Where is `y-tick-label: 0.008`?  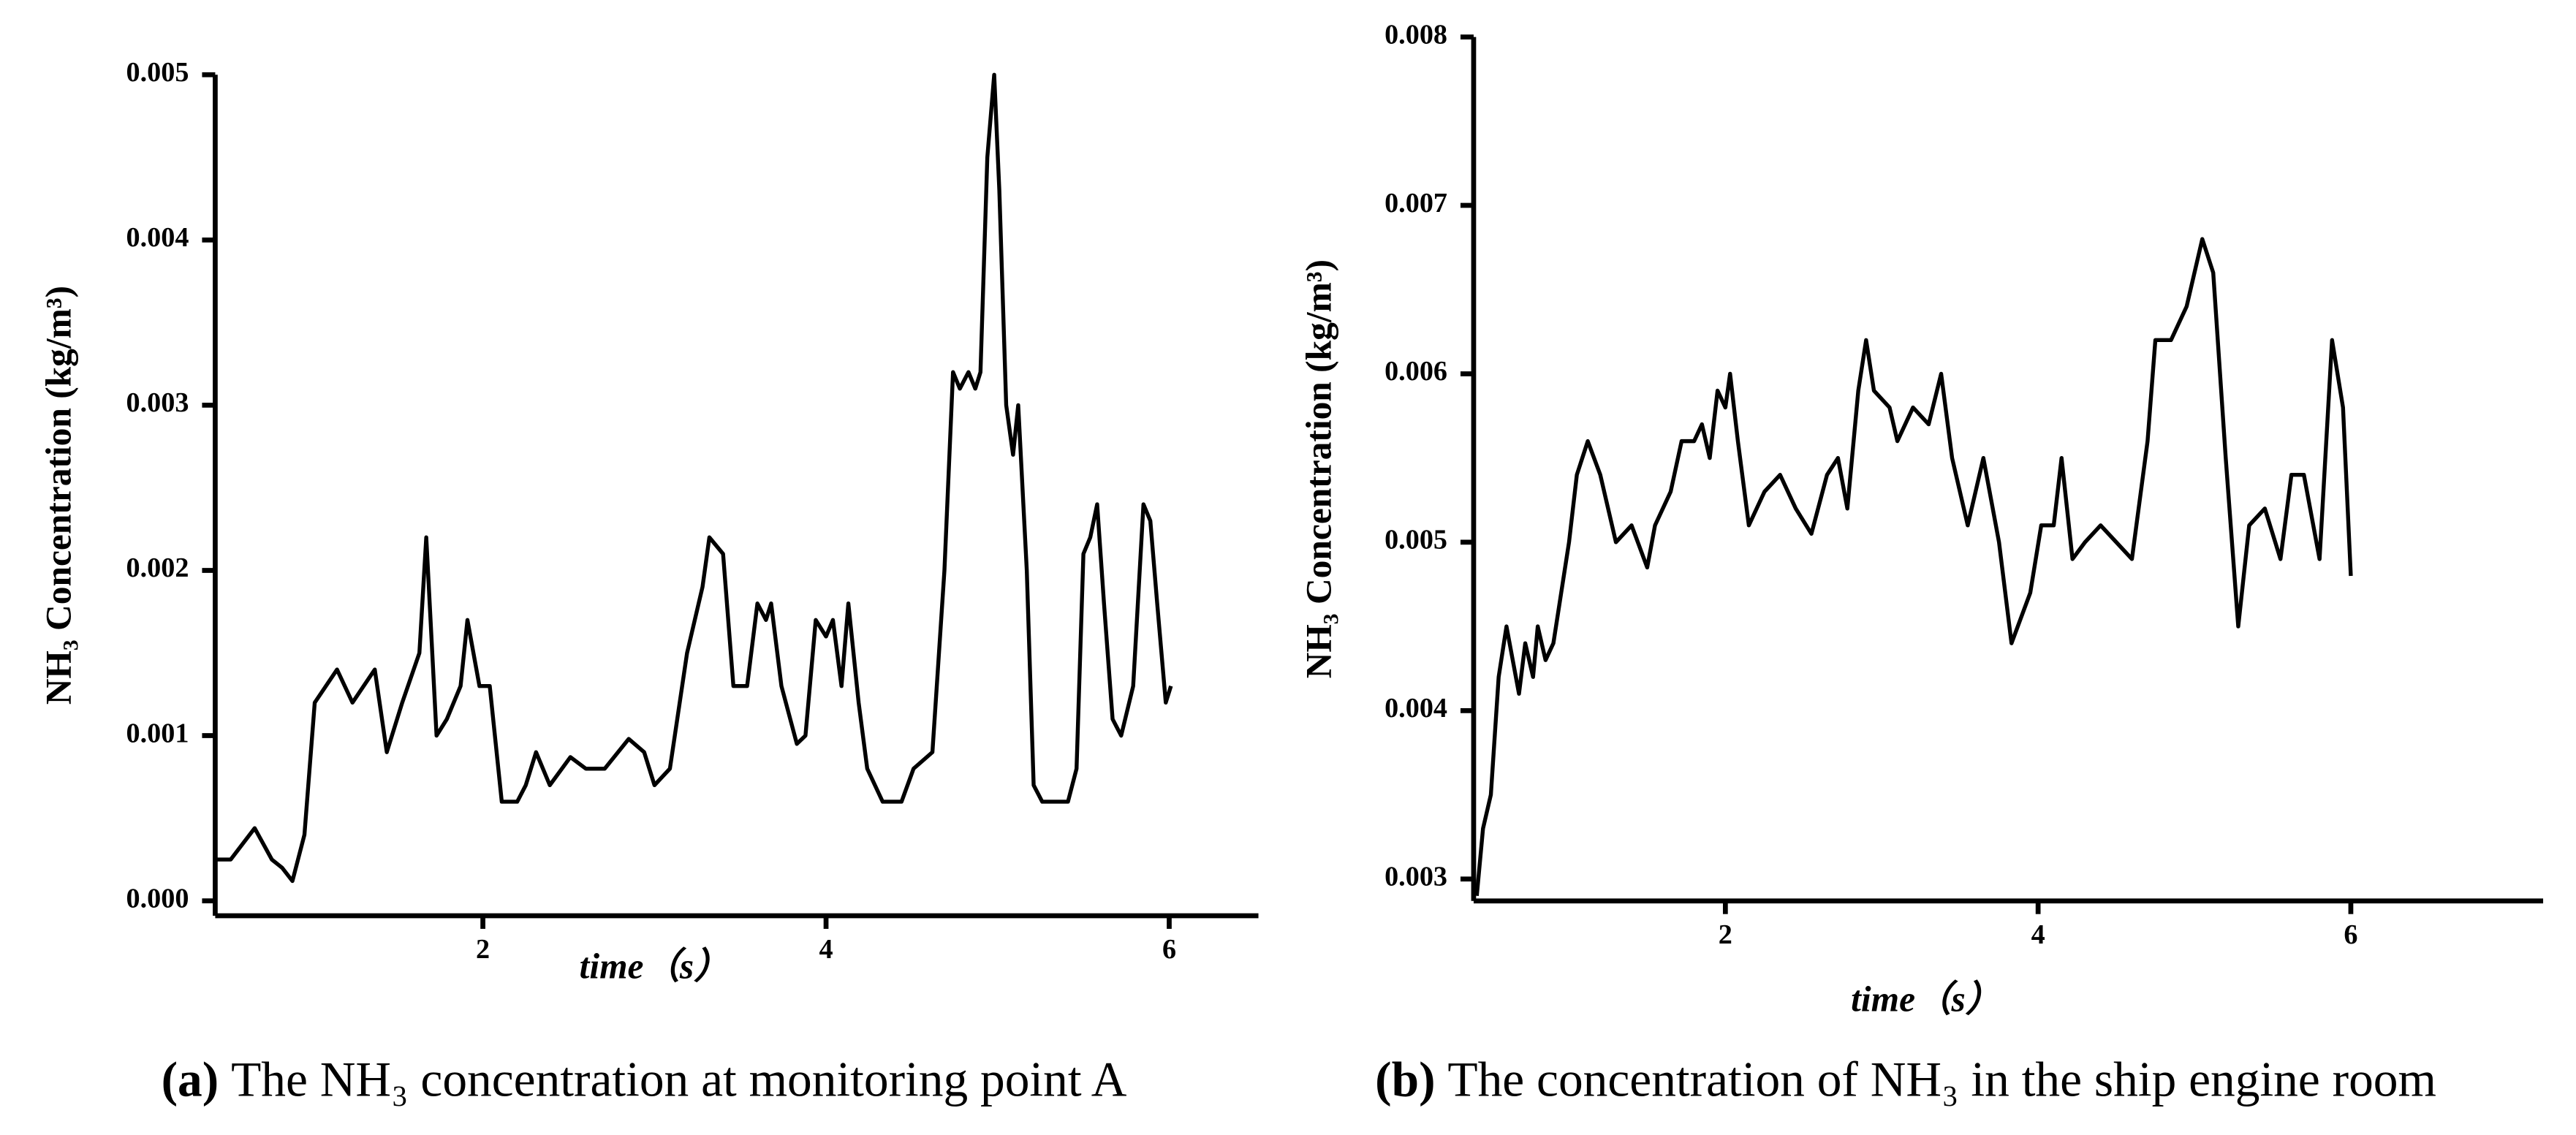
y-tick-label: 0.008 is located at coordinates (1415, 34).